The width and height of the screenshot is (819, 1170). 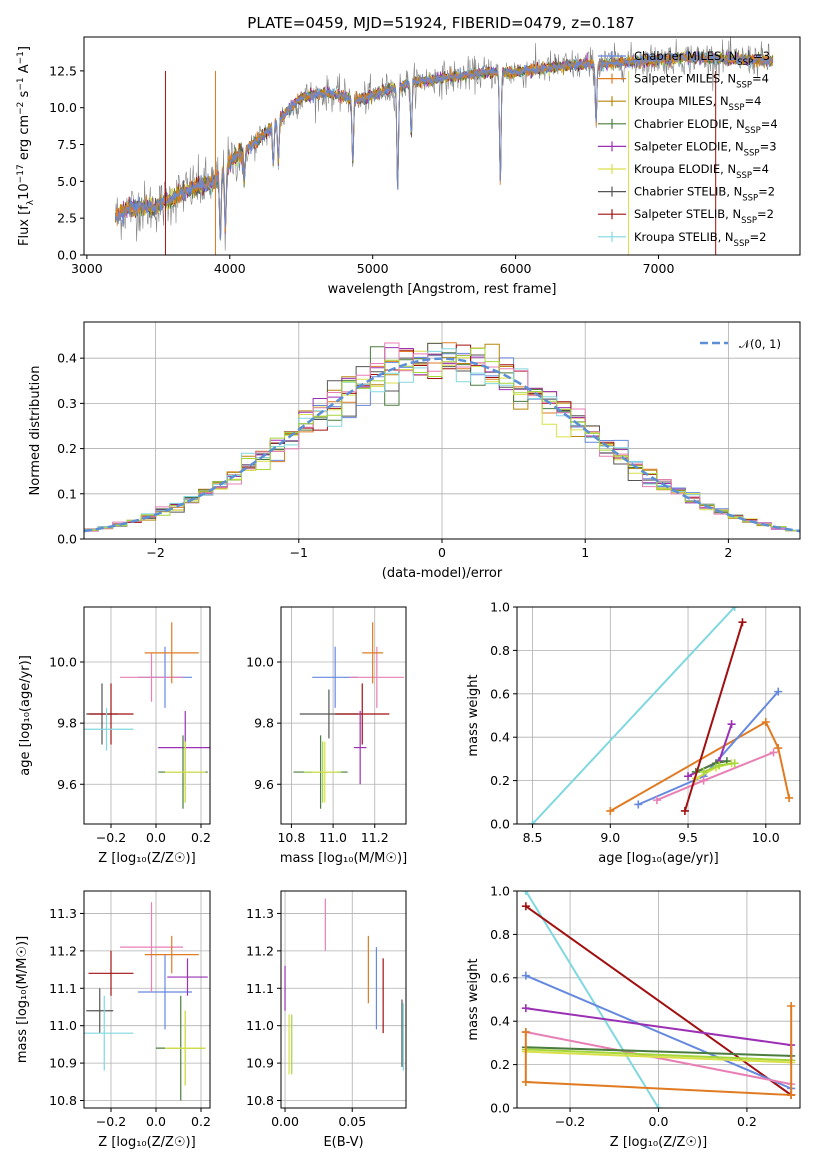 What do you see at coordinates (343, 1142) in the screenshot?
I see `x-axis-label: E(B-V)` at bounding box center [343, 1142].